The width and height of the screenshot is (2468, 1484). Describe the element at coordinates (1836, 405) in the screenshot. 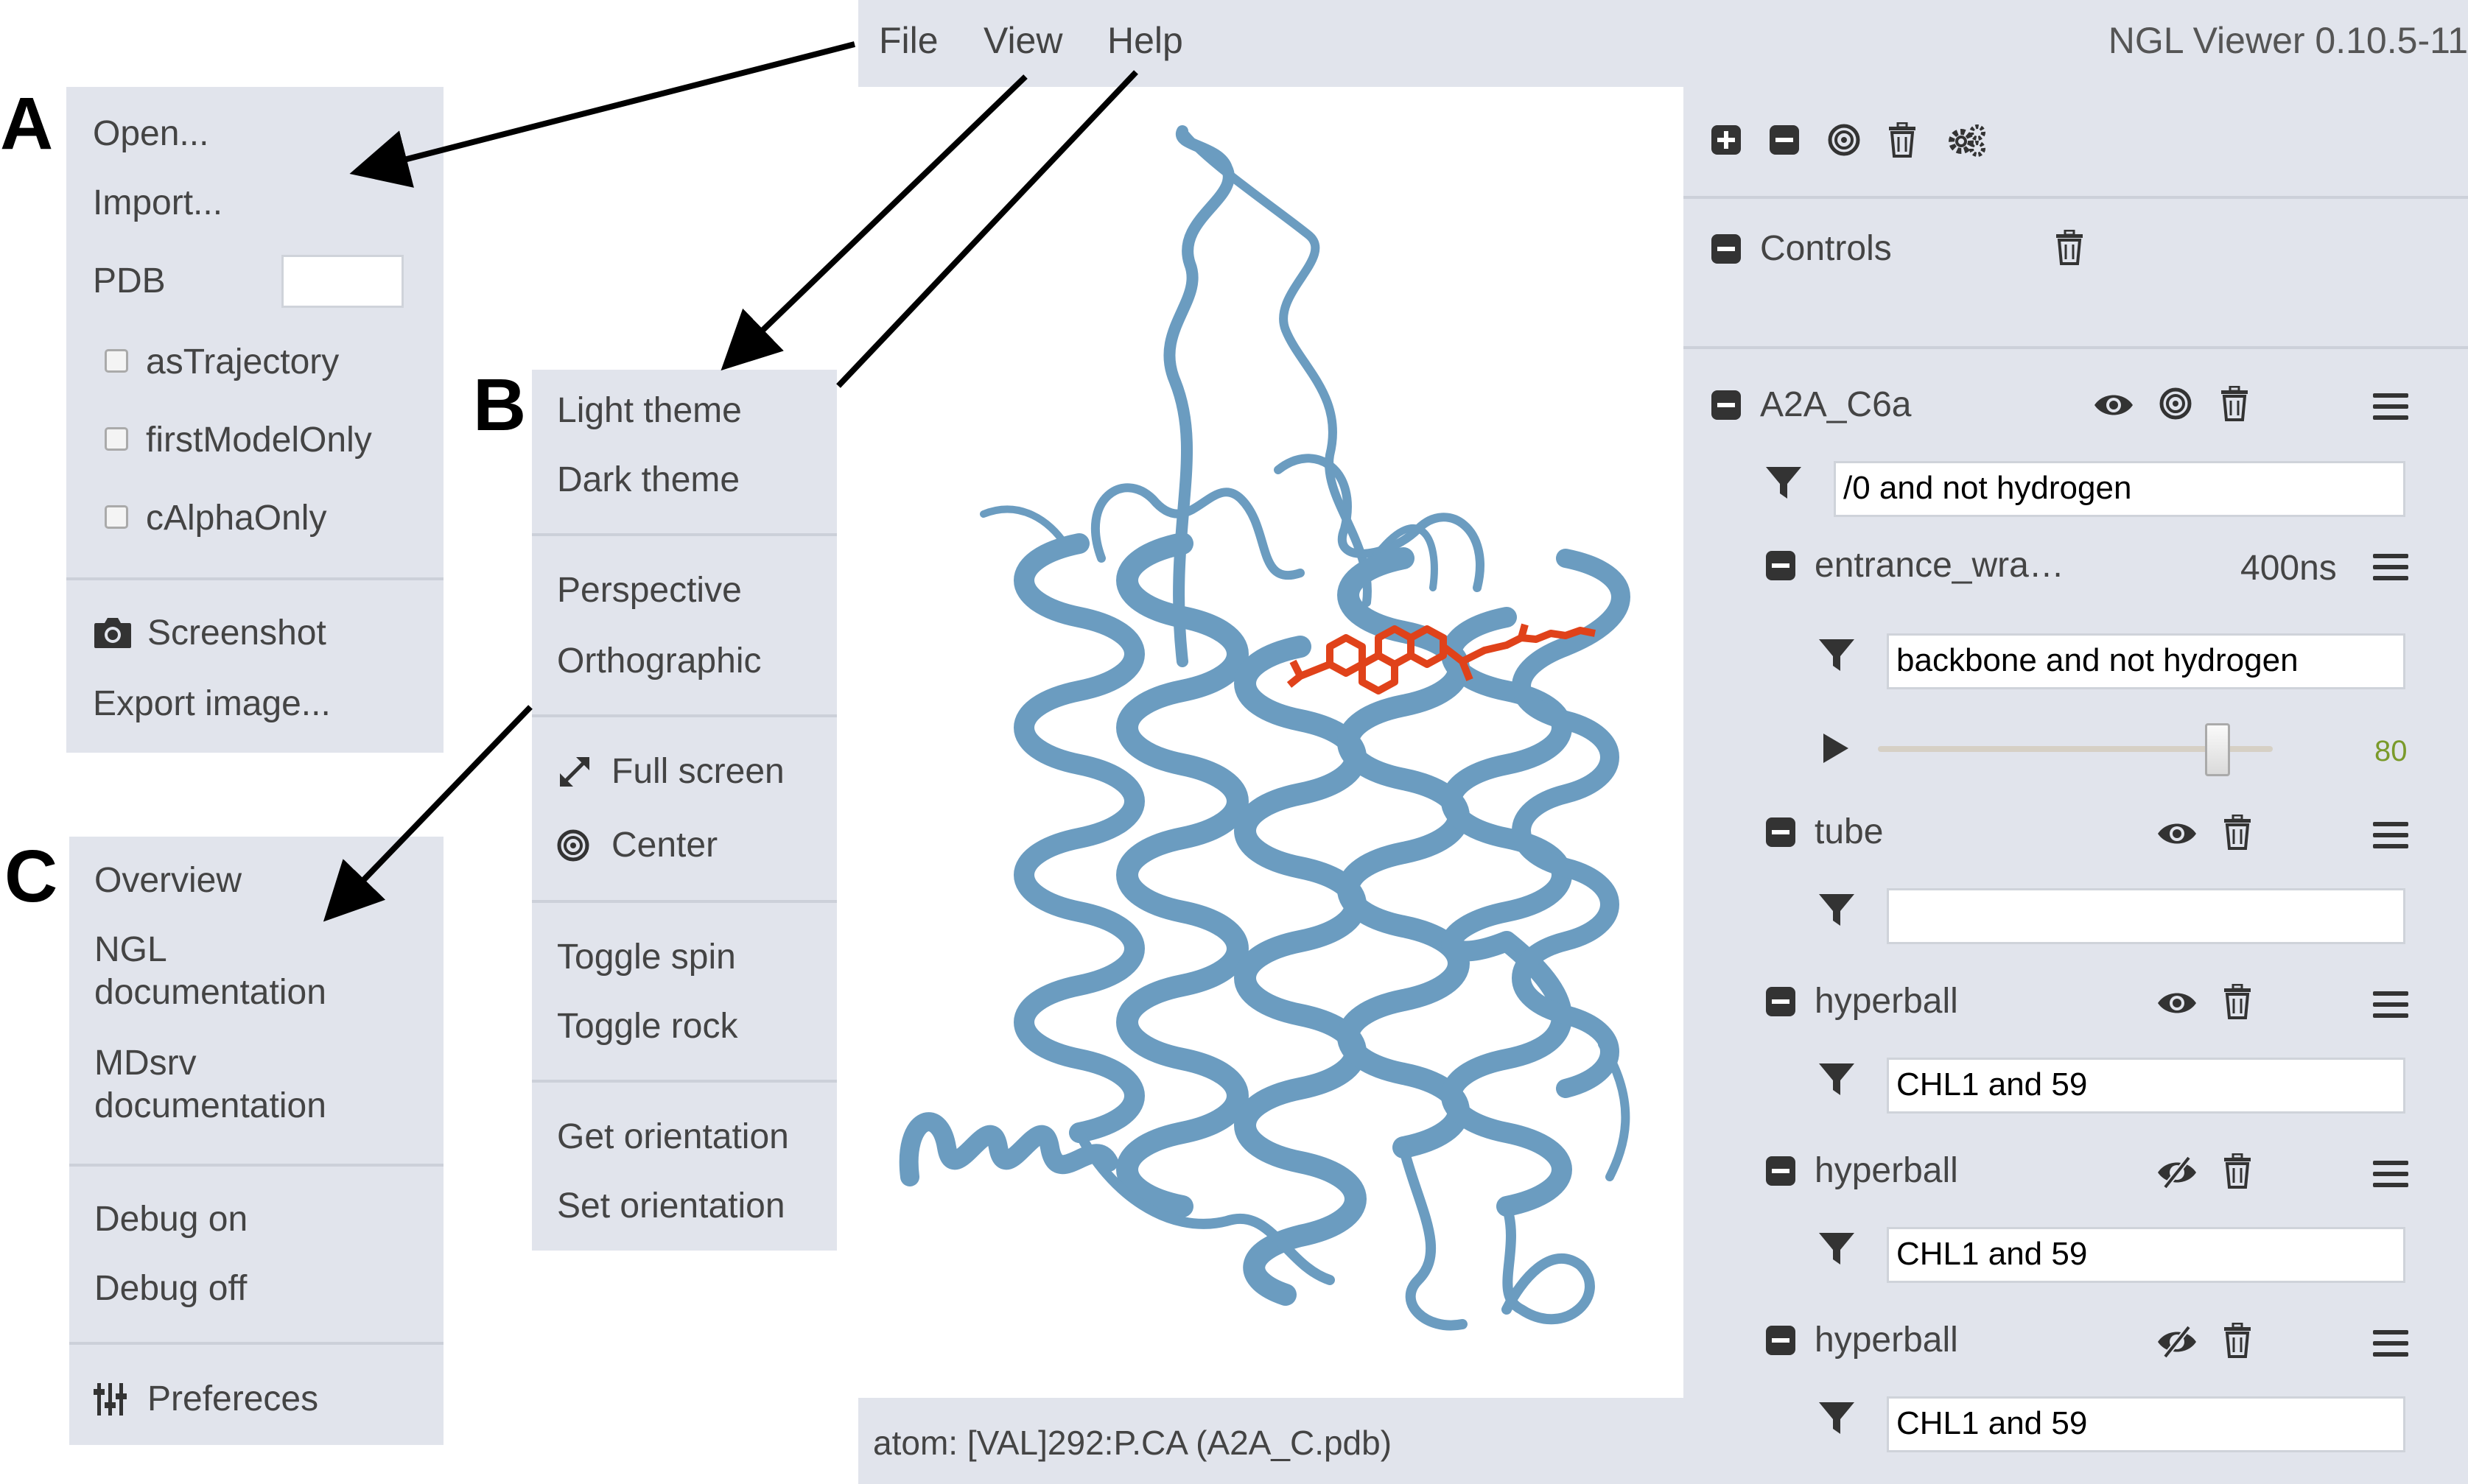

I see `component-name: A2A_C6a` at that location.